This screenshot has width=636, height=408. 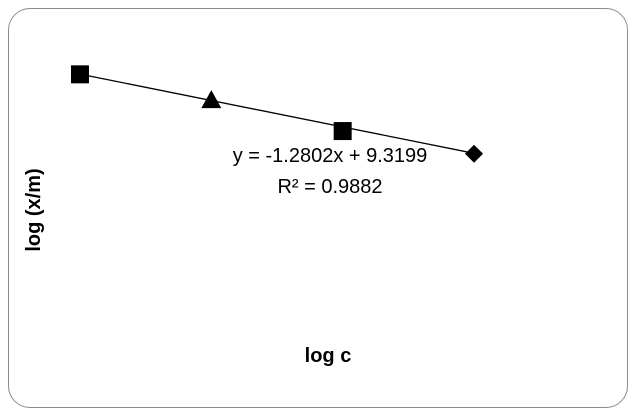 What do you see at coordinates (329, 187) in the screenshot?
I see `r-squared-label: R² = 0.9882` at bounding box center [329, 187].